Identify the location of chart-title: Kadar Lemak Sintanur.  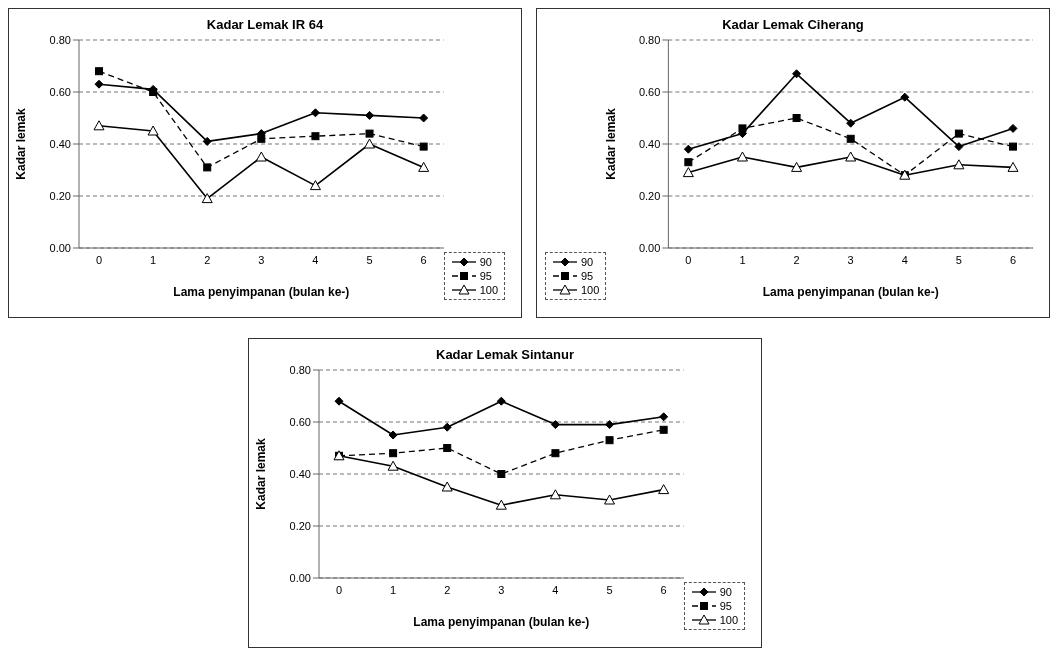
(505, 354).